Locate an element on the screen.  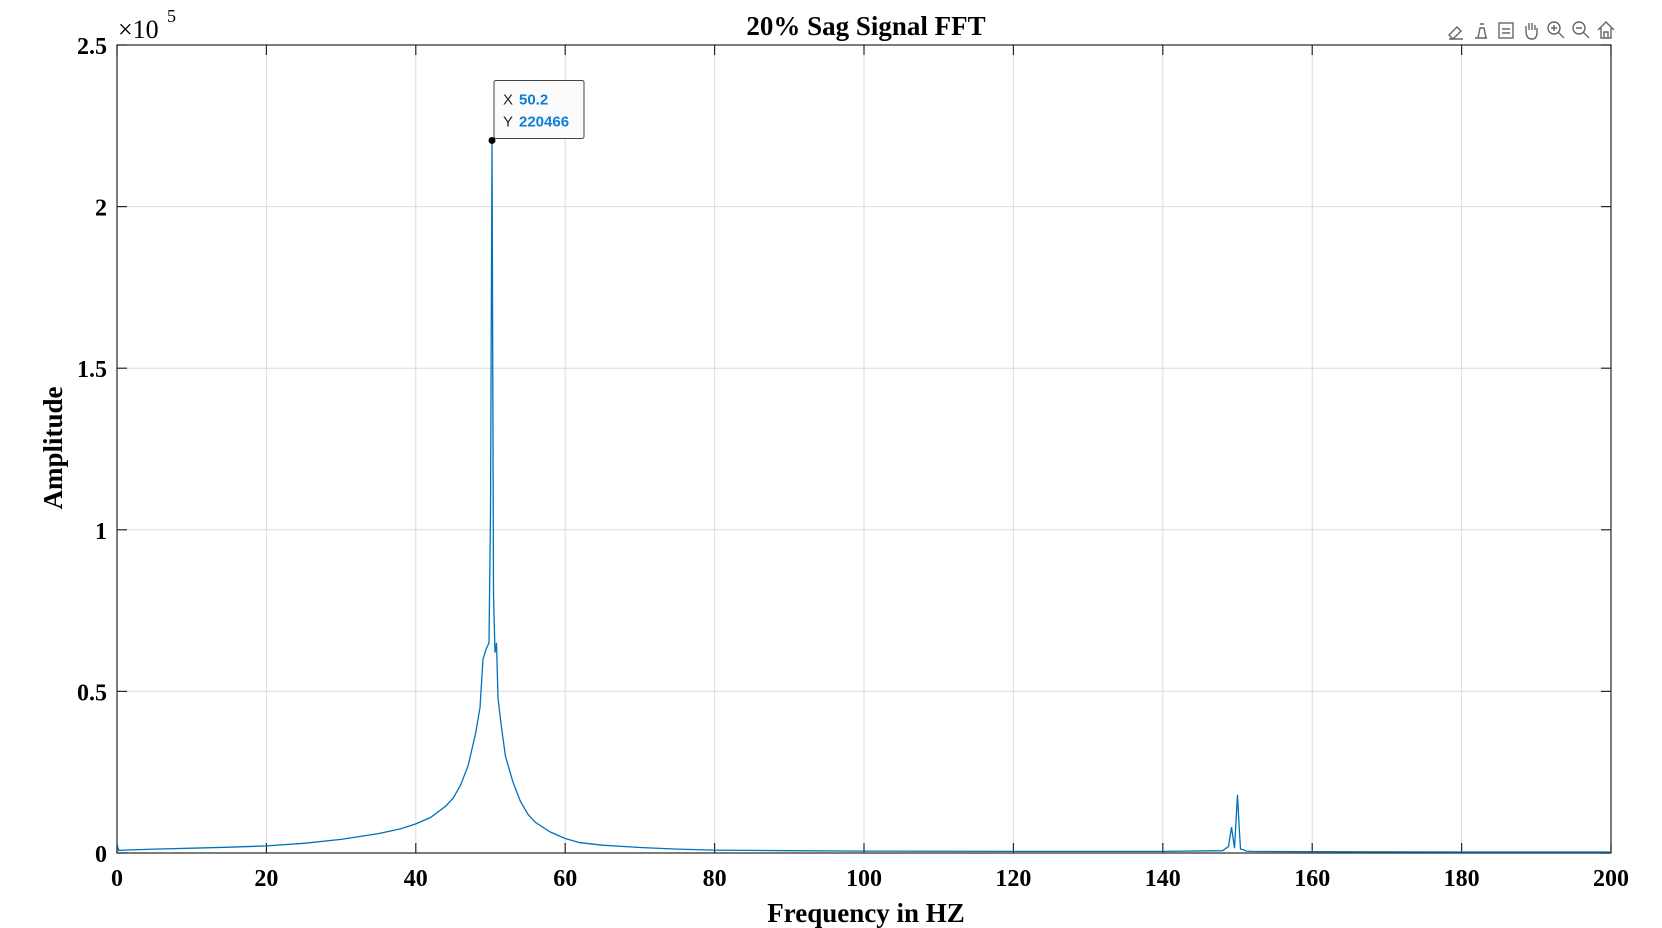
y-tick-label: 0 is located at coordinates (101, 855).